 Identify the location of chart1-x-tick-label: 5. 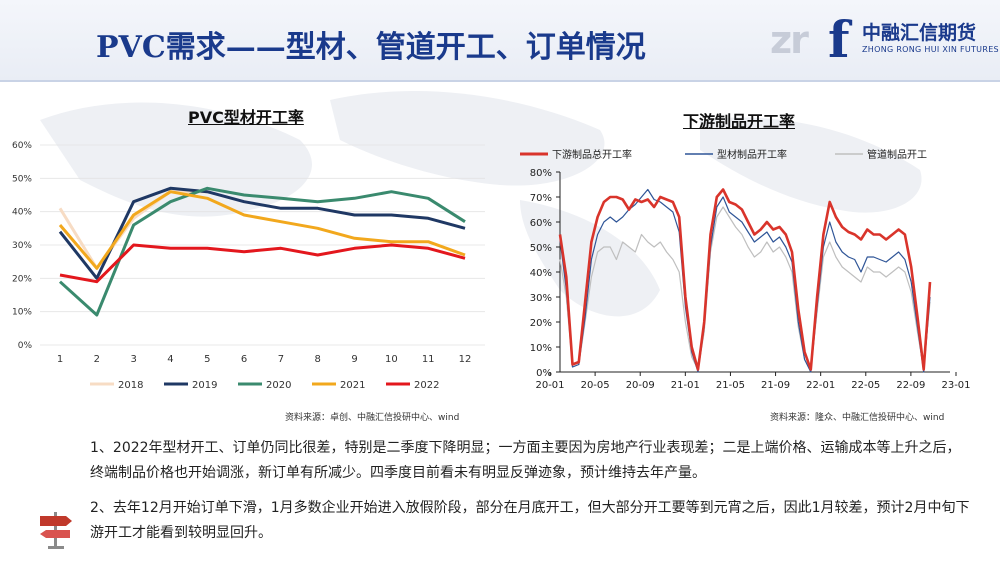
(207, 359).